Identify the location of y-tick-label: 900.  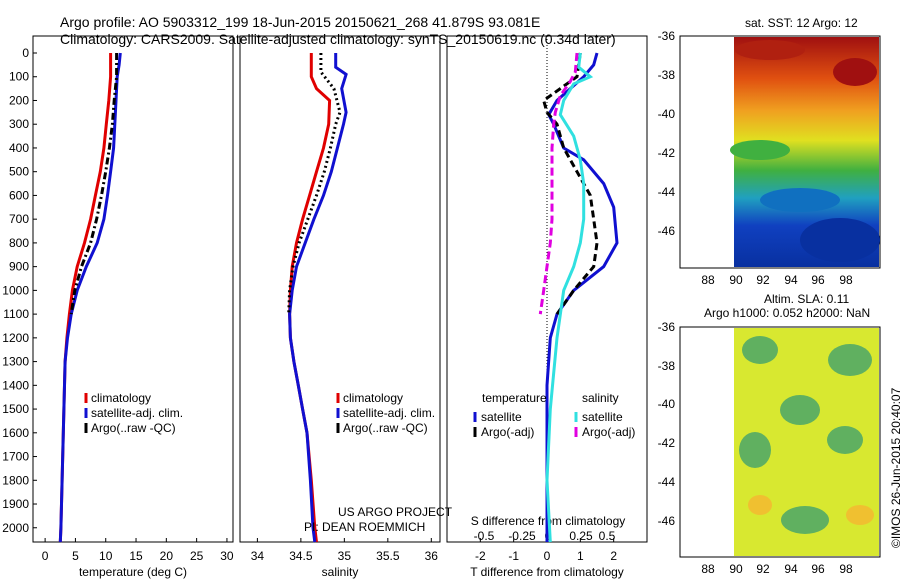
(19, 267).